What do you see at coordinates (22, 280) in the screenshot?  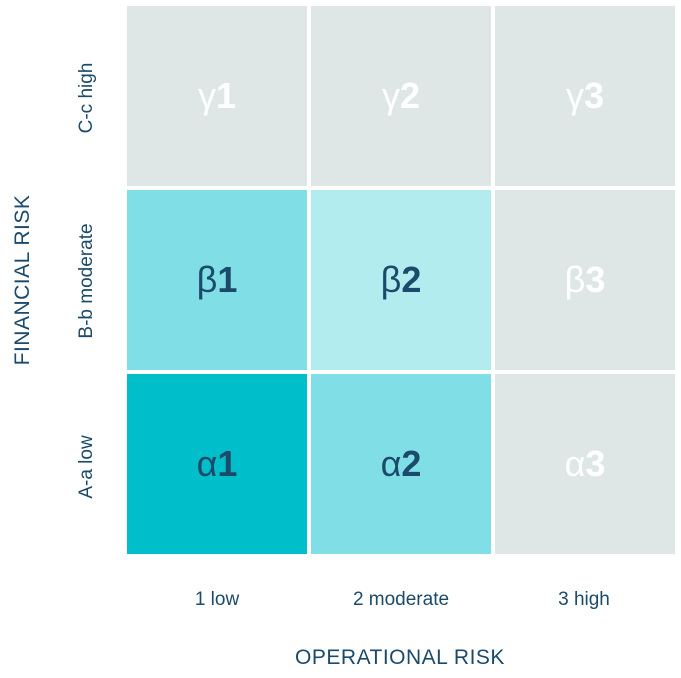 I see `y-axis-title: FINANCIAL RISK` at bounding box center [22, 280].